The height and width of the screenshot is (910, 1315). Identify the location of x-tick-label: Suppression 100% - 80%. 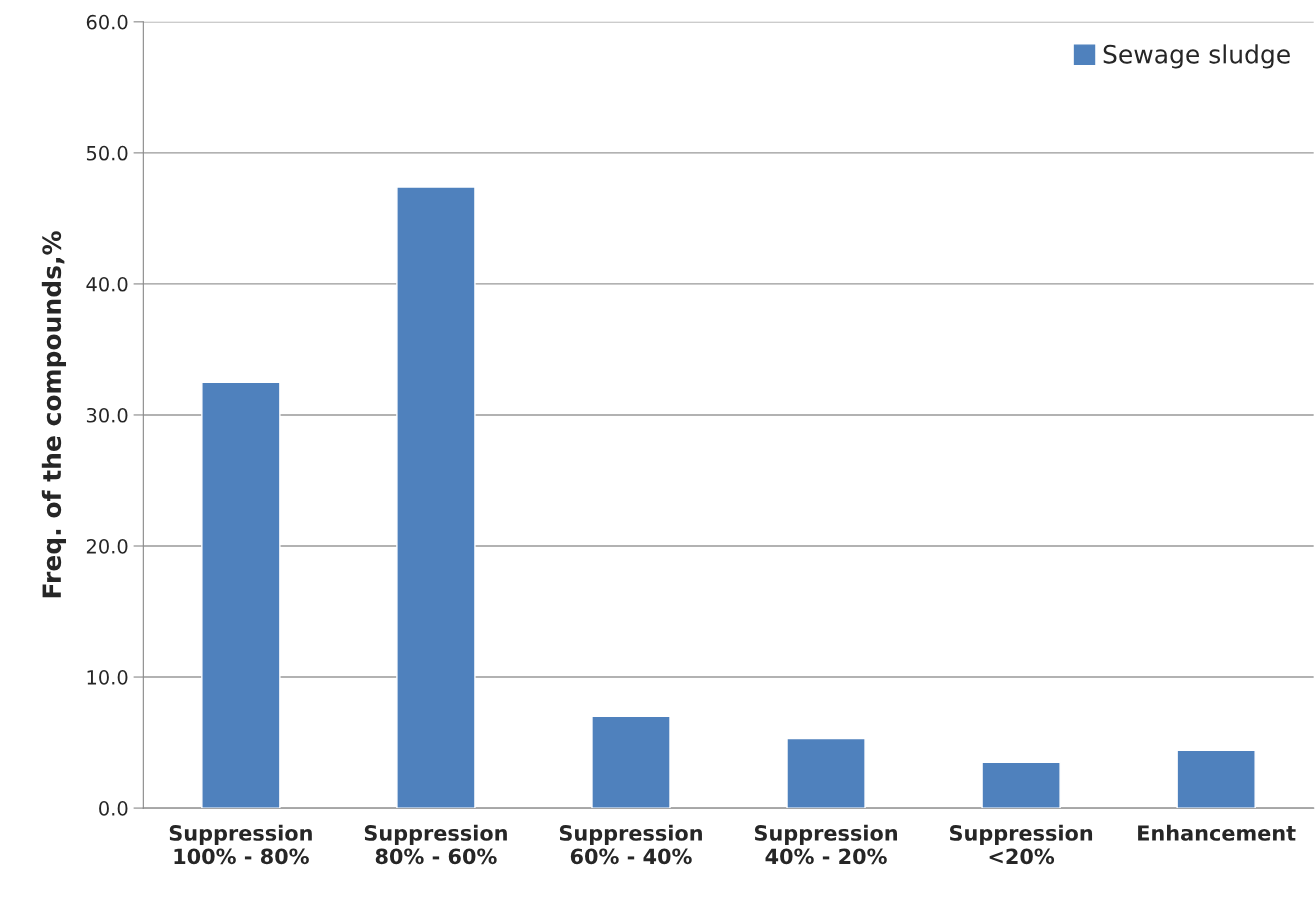
(240, 844).